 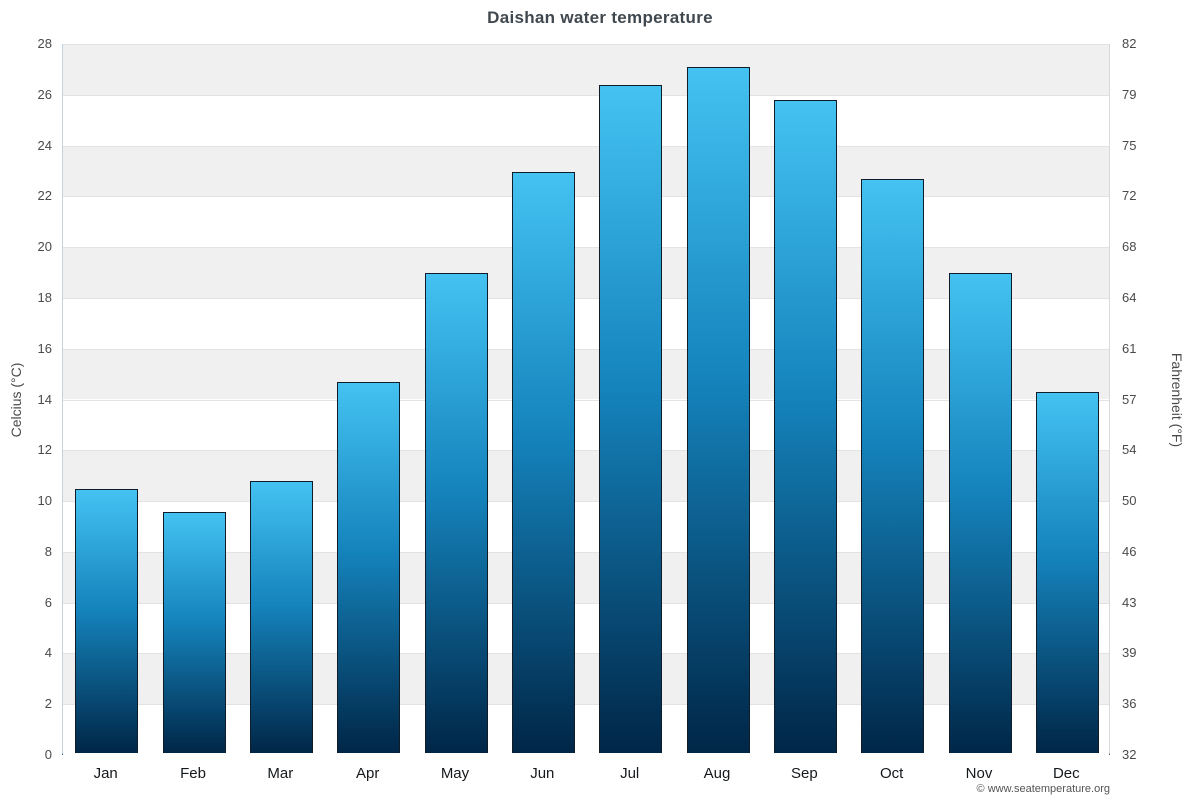 What do you see at coordinates (44, 450) in the screenshot?
I see `y-tick-label-celsius: 12` at bounding box center [44, 450].